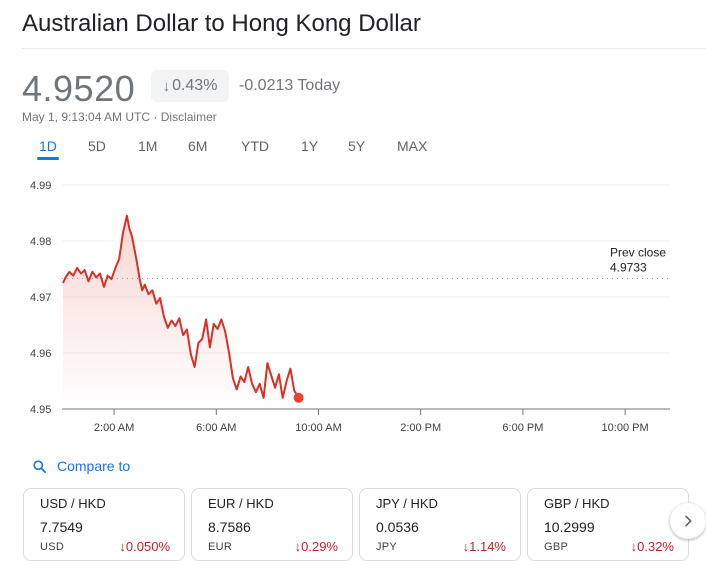 This screenshot has width=706, height=573. Describe the element at coordinates (94, 466) in the screenshot. I see `compare-to-label: Compare to` at that location.